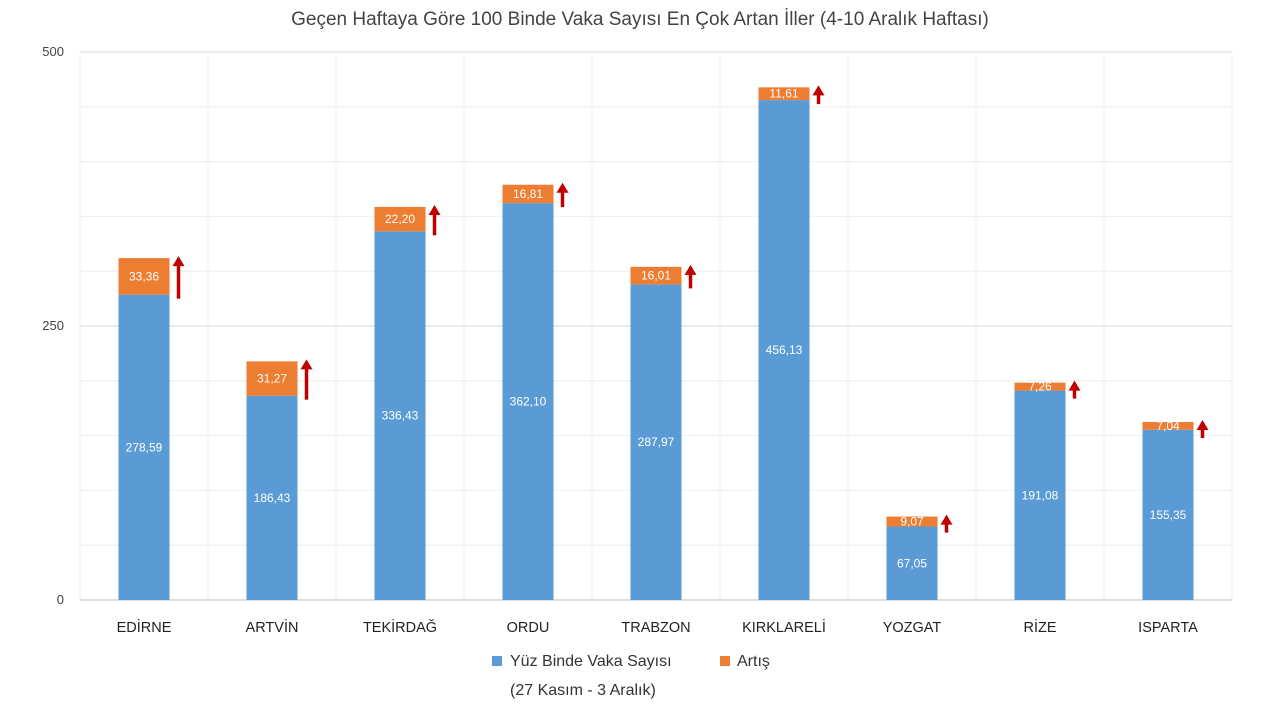  What do you see at coordinates (725, 661) in the screenshot?
I see `legend-swatch-increase` at bounding box center [725, 661].